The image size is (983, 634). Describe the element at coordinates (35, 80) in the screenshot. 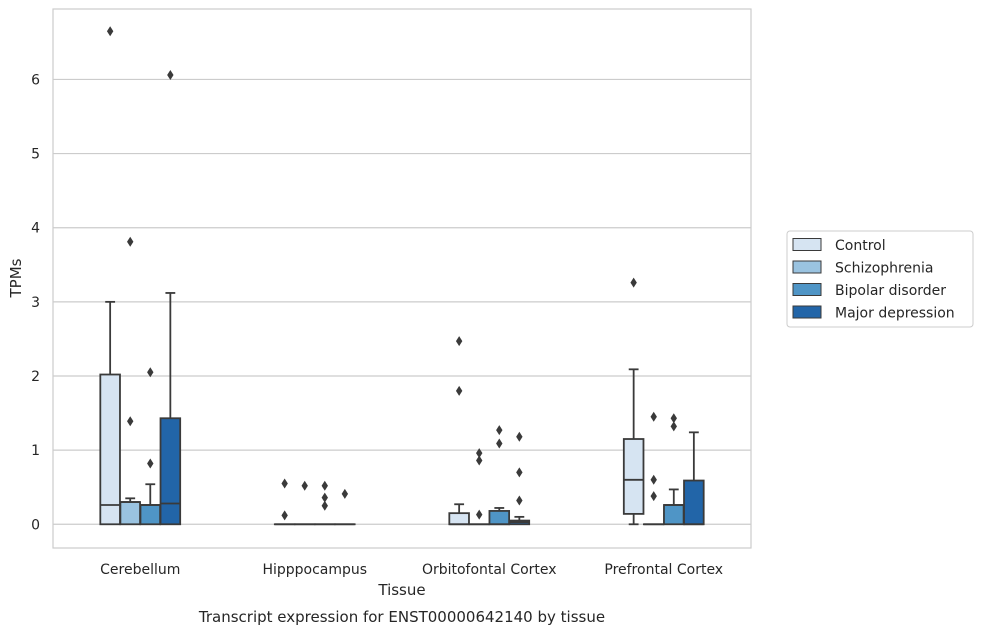

I see `y-tick-label: 6` at that location.